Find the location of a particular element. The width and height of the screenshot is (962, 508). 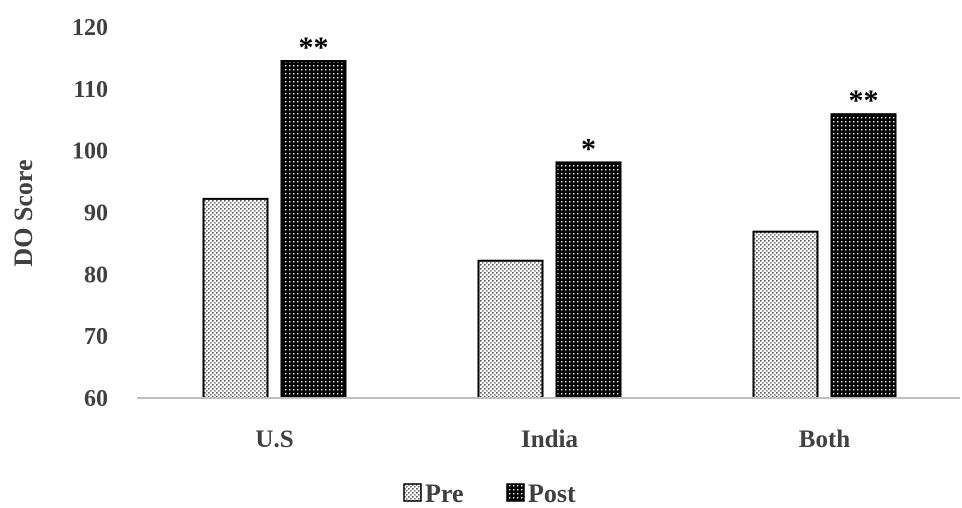

x-tick-label-india: India is located at coordinates (549, 439).